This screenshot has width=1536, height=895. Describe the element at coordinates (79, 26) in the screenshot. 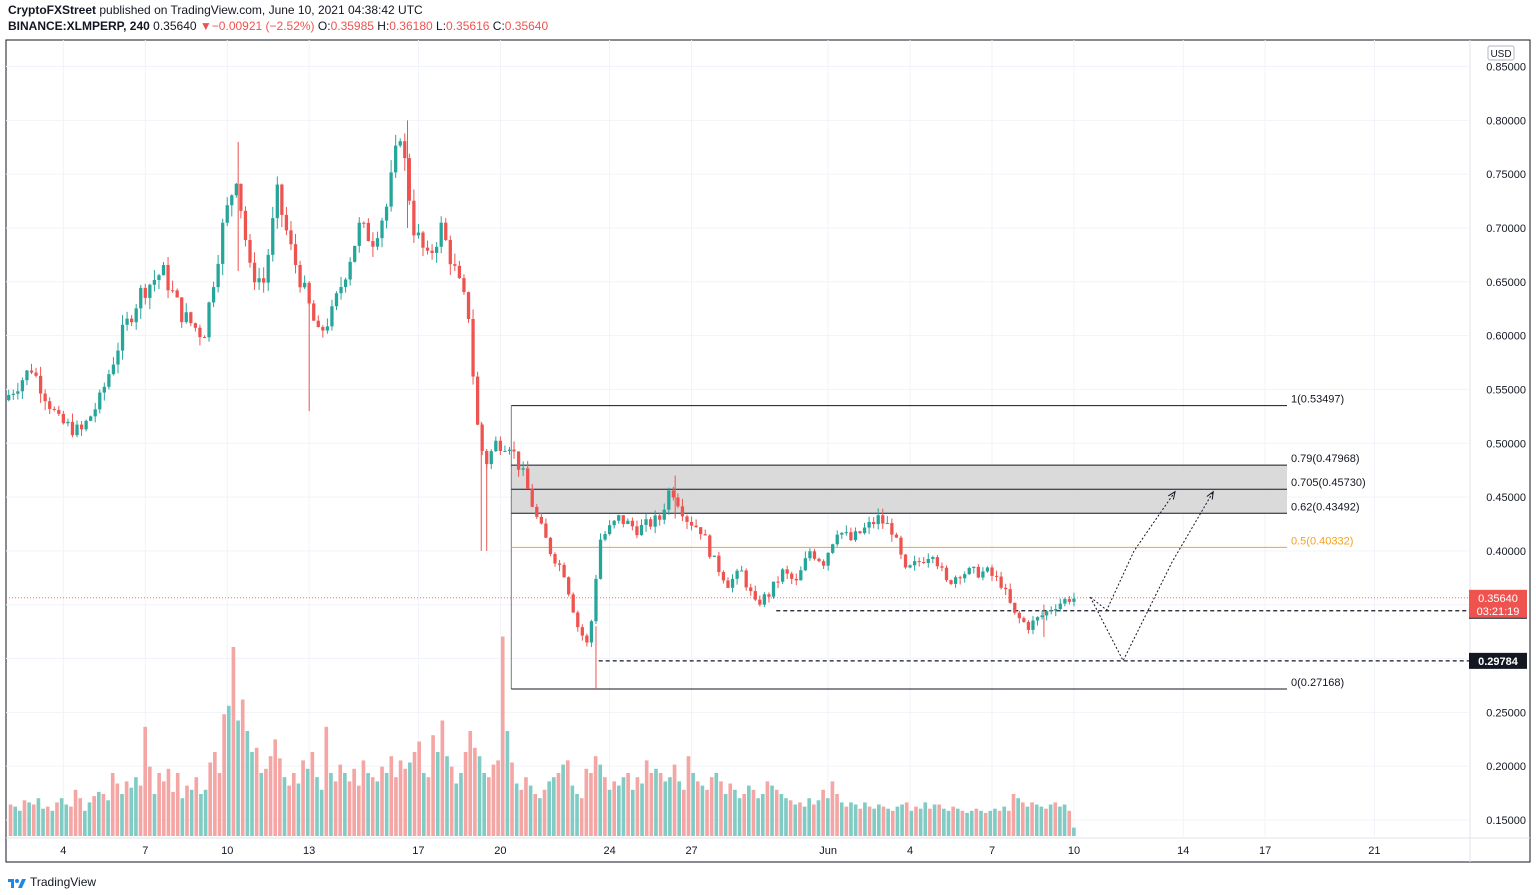

I see `symbol-label: BINANCE:XLMPERP, 240` at that location.